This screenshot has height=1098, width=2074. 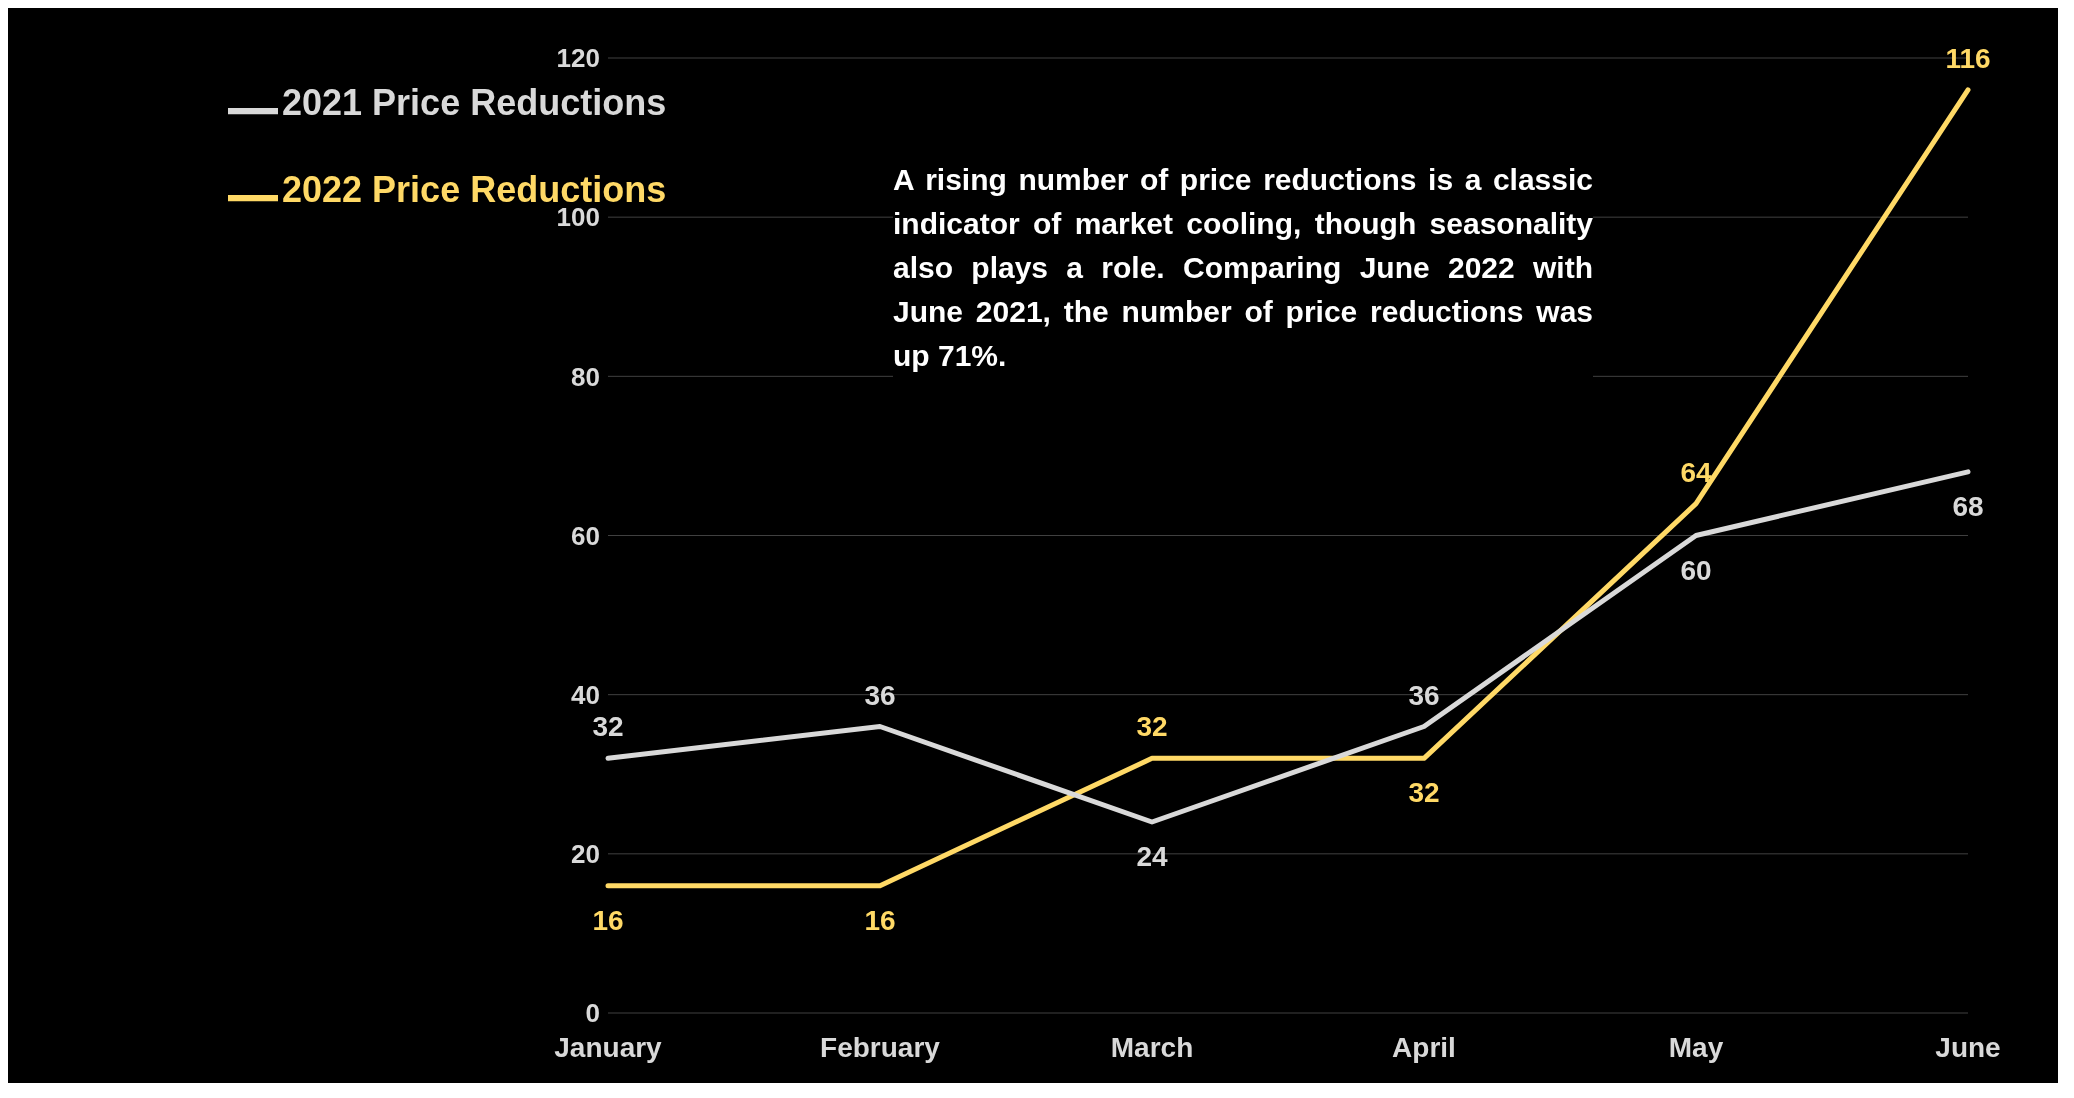 What do you see at coordinates (585, 854) in the screenshot?
I see `y-tick-label: 20` at bounding box center [585, 854].